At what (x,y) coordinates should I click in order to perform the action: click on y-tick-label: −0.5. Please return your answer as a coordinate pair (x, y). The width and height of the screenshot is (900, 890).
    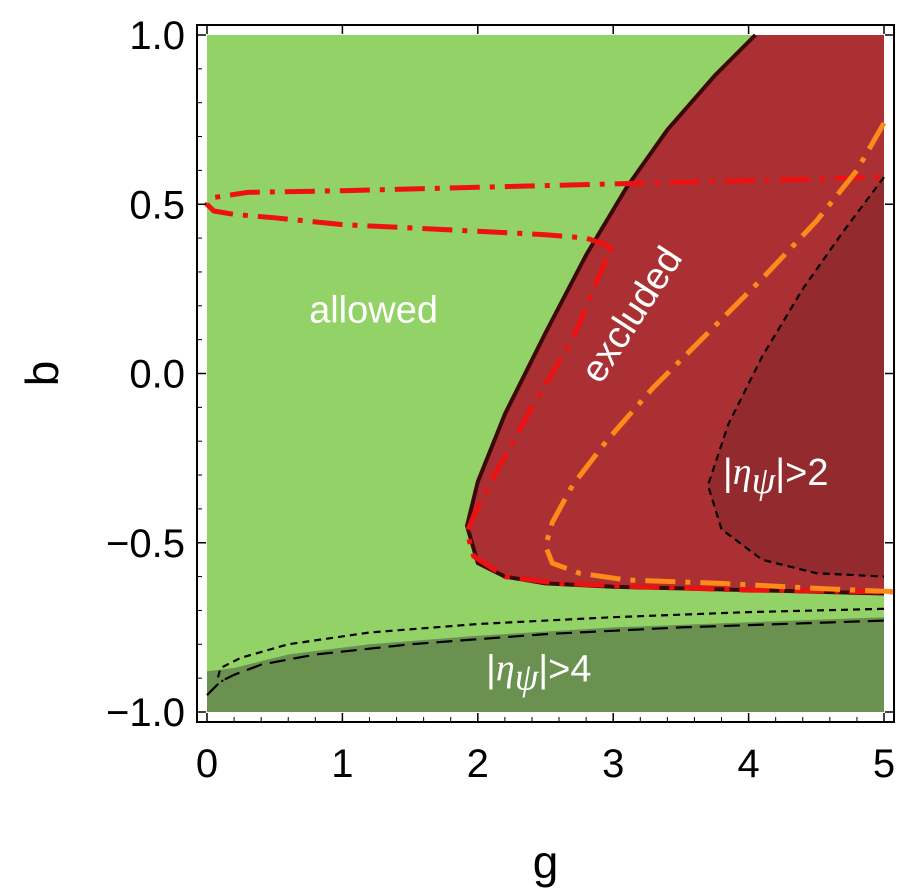
    Looking at the image, I should click on (145, 544).